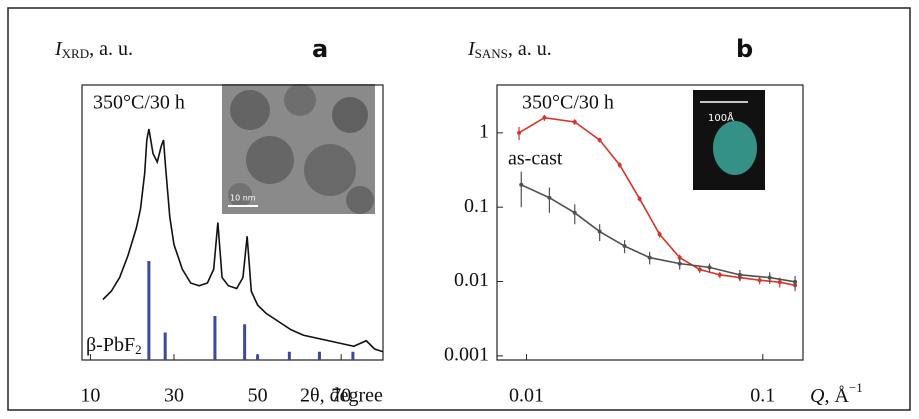 The height and width of the screenshot is (419, 919). I want to click on x-tick-label: 70, so click(341, 396).